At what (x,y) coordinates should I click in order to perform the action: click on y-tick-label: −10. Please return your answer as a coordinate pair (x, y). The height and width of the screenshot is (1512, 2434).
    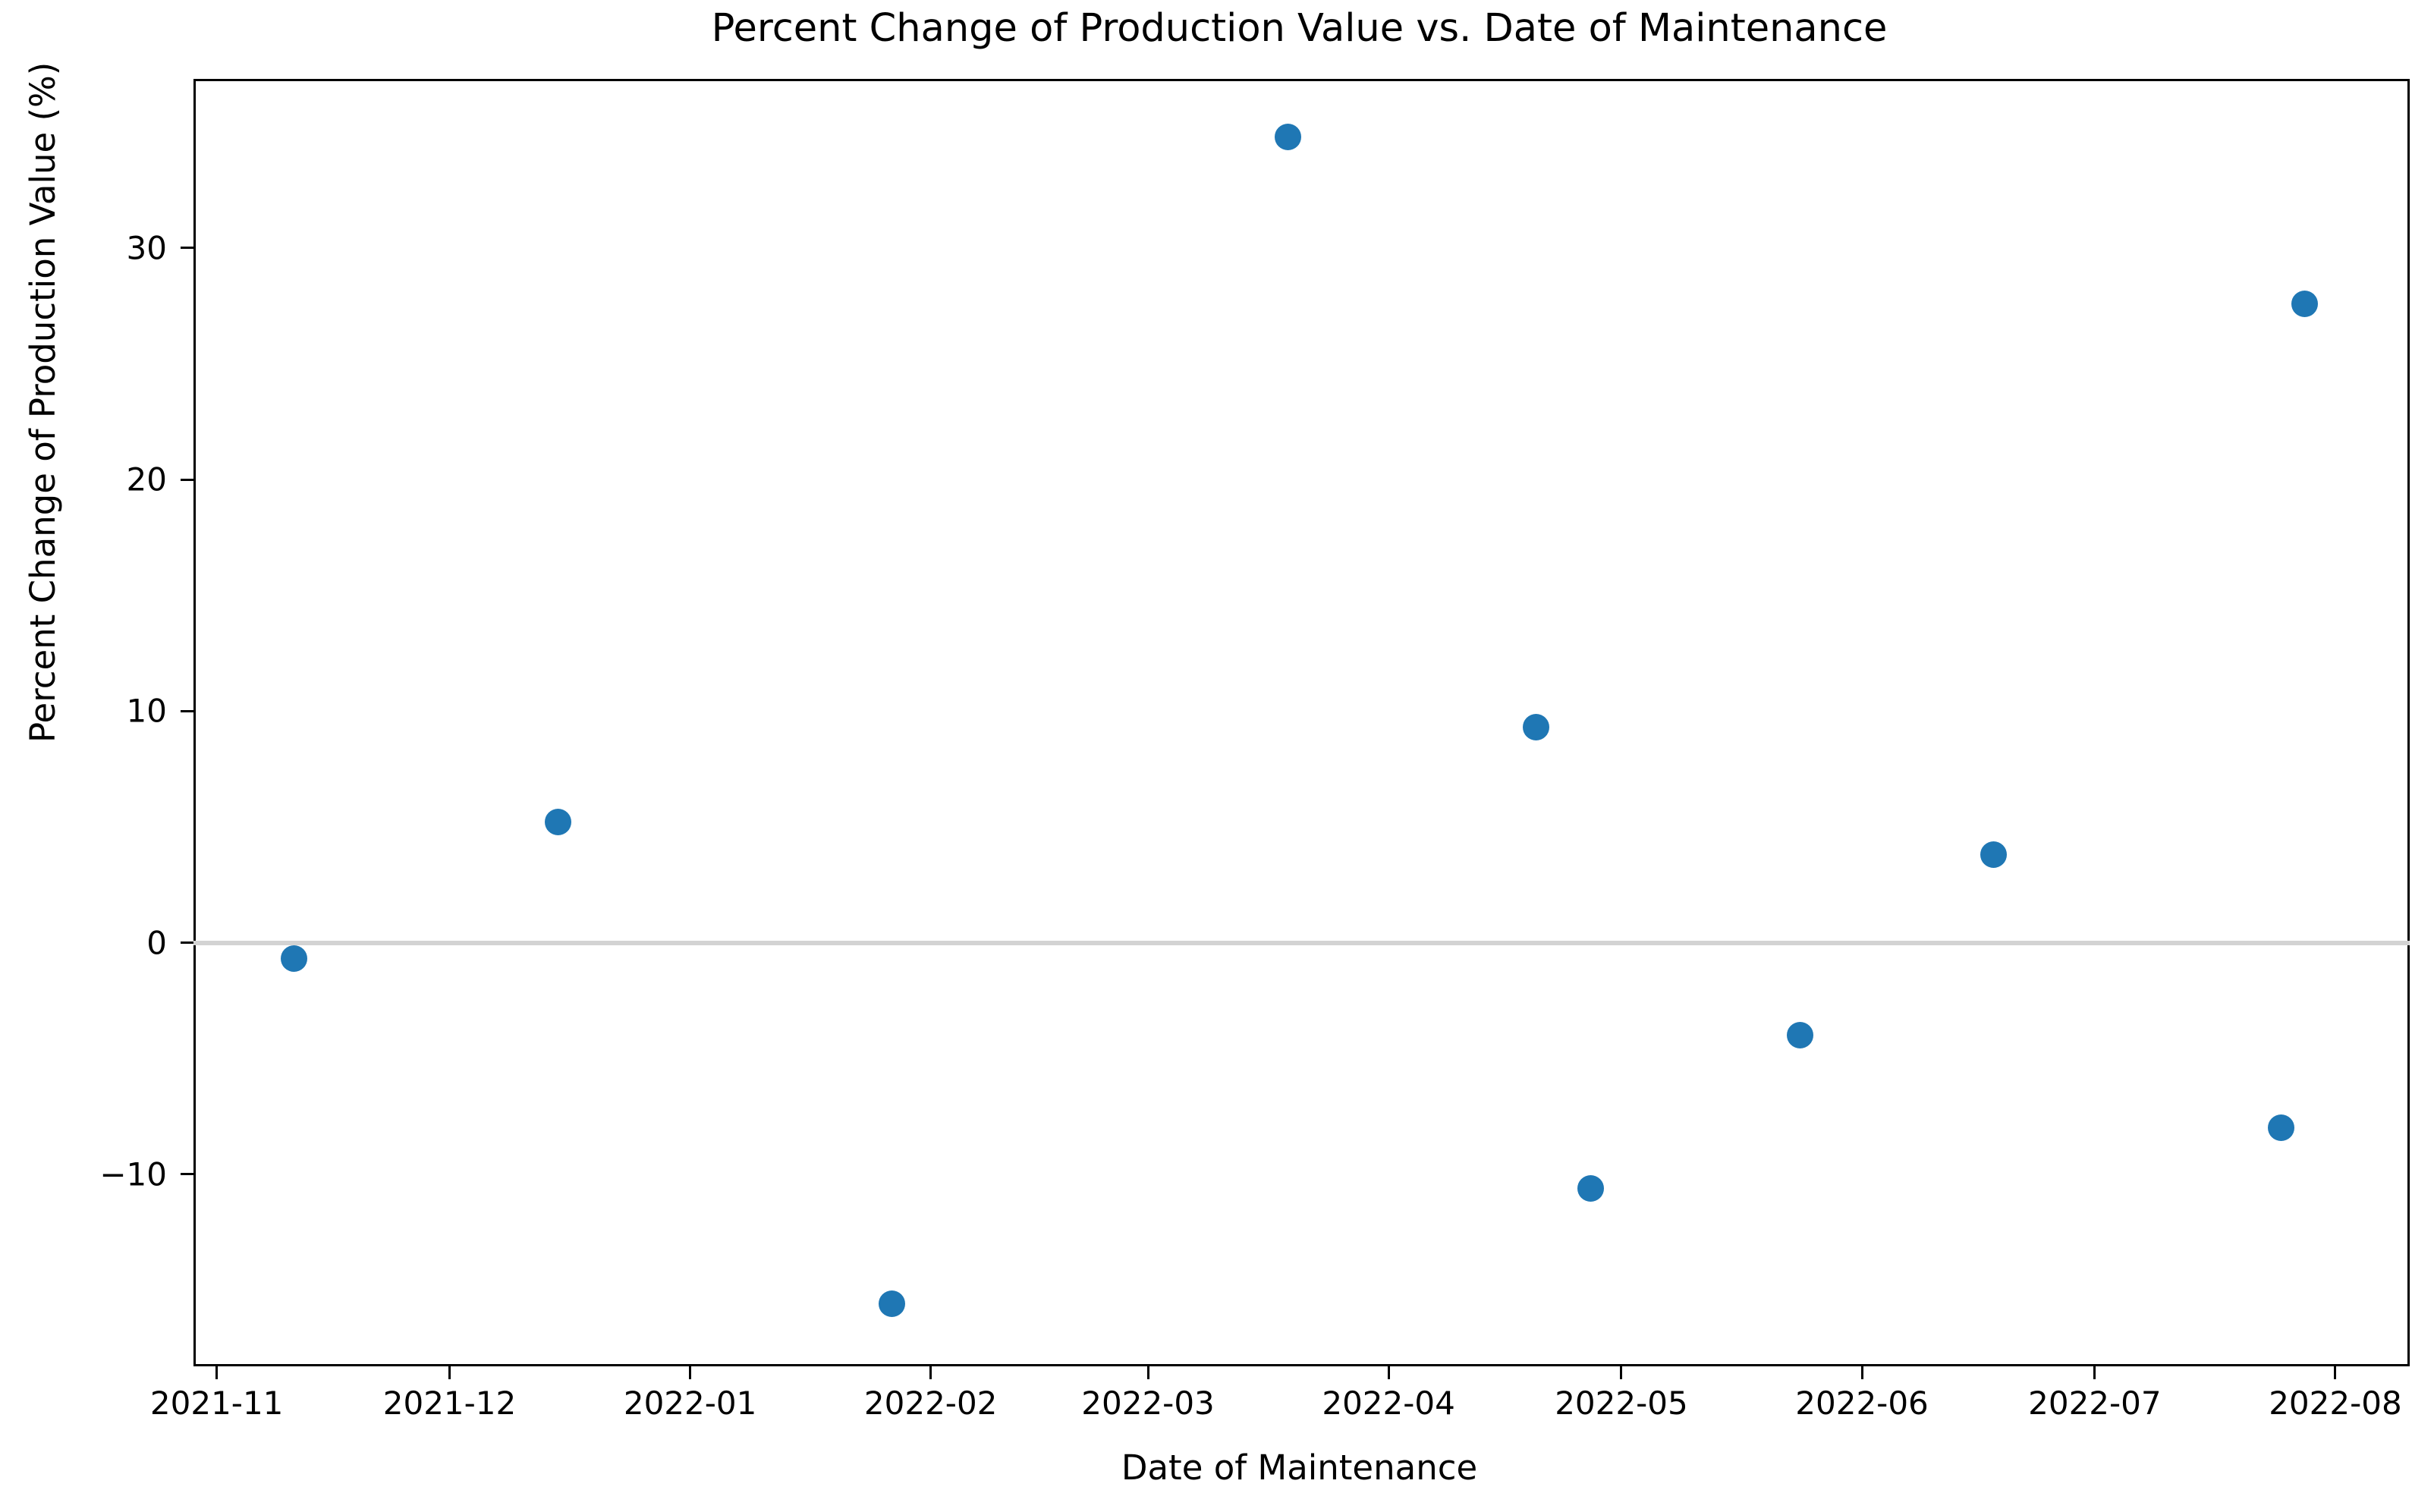
    Looking at the image, I should click on (133, 1174).